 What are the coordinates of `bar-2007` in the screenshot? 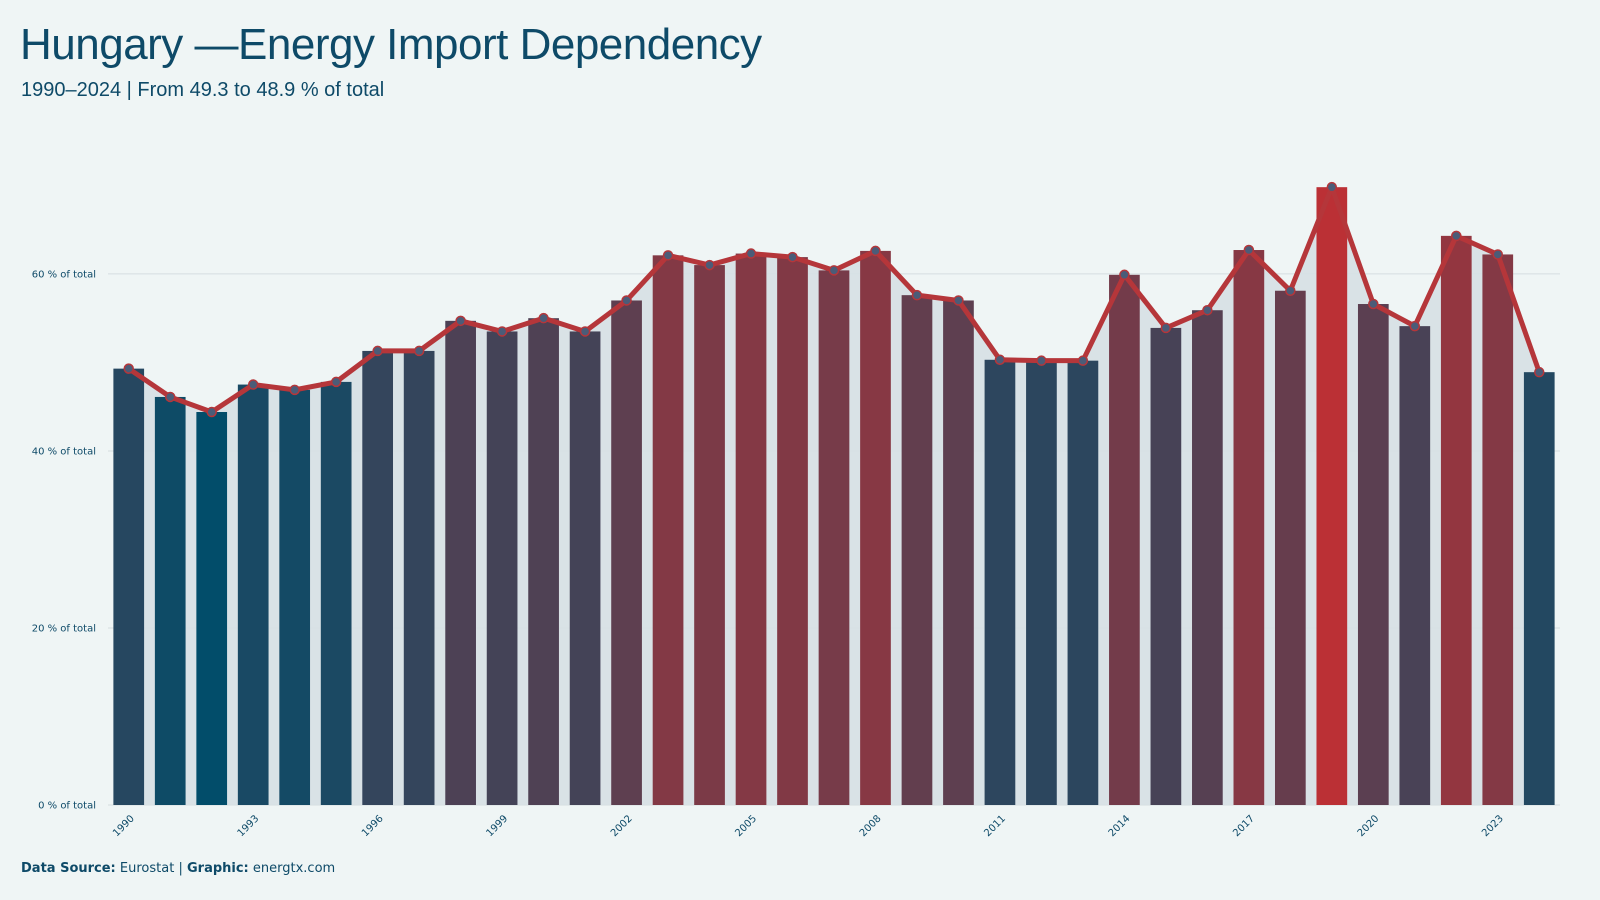 It's located at (834, 537).